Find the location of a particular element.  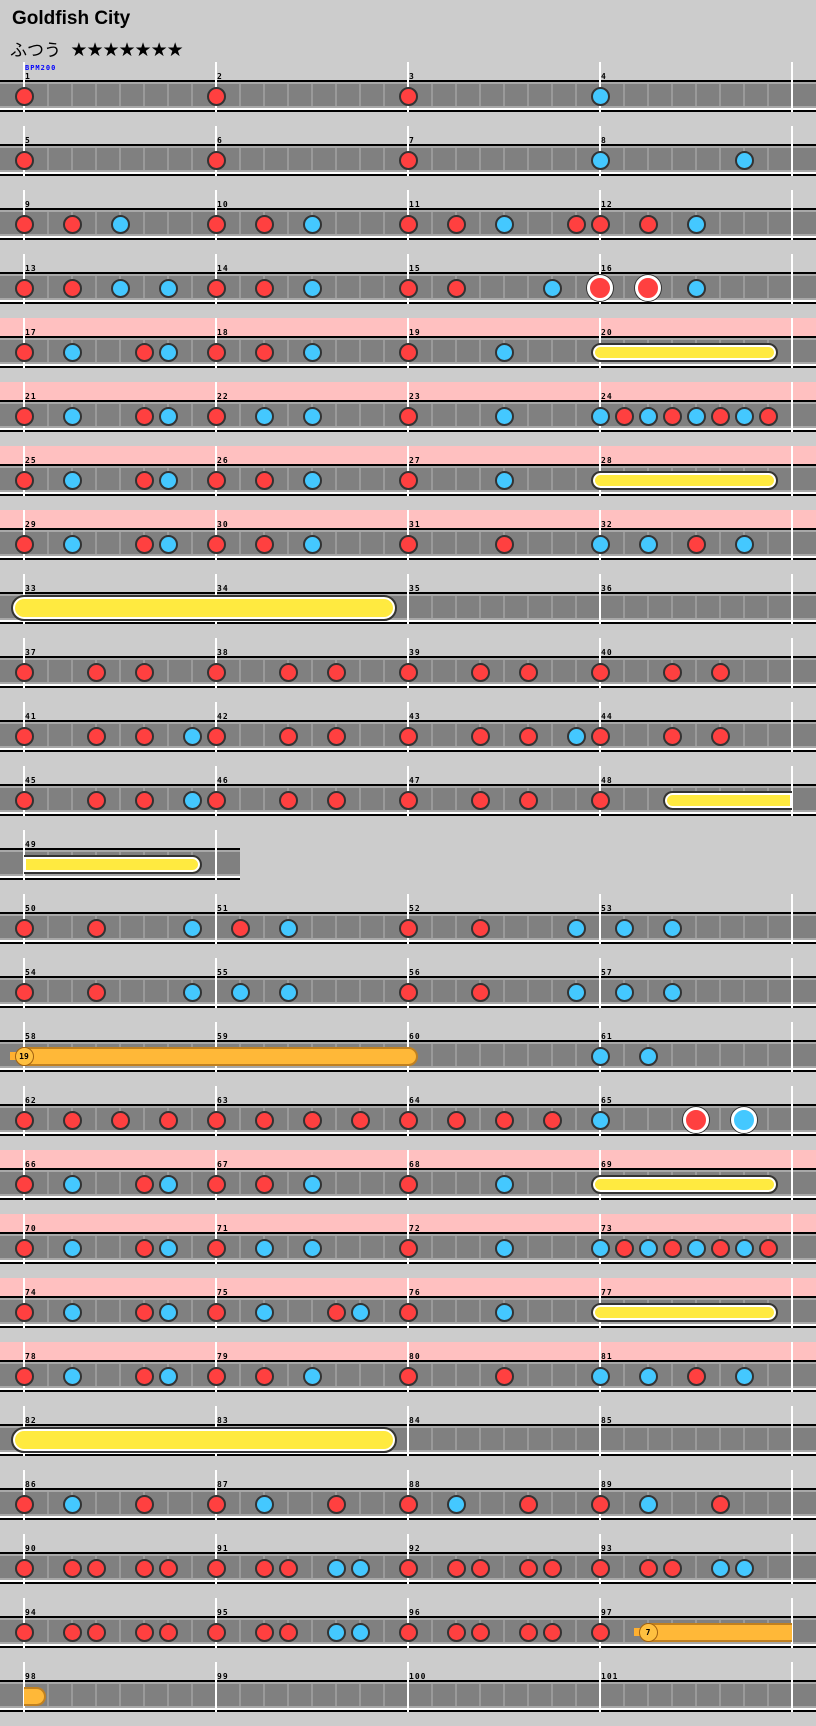

measure-number: 25 is located at coordinates (31, 460).